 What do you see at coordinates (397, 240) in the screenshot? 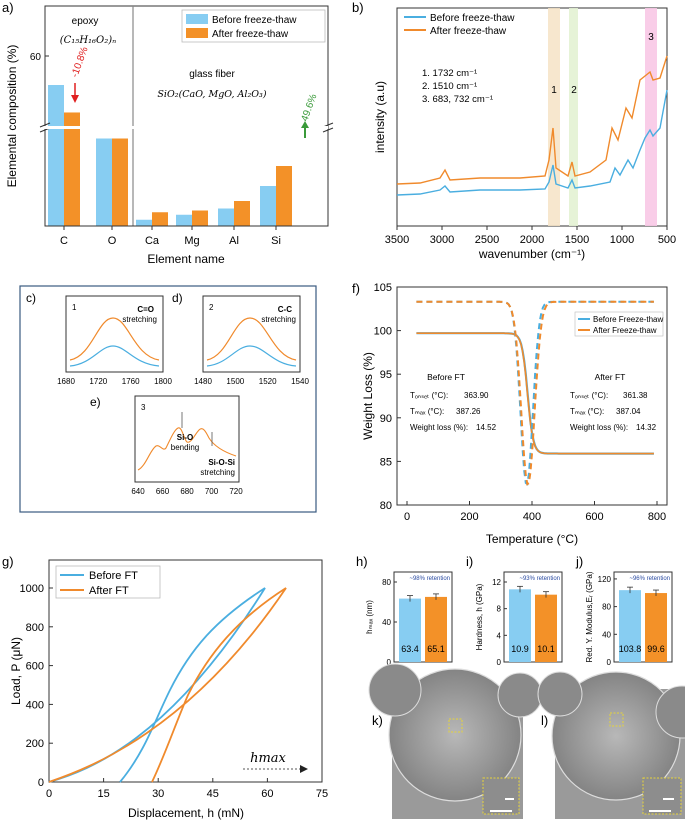
I see `b-xtick-label: 3500` at bounding box center [397, 240].